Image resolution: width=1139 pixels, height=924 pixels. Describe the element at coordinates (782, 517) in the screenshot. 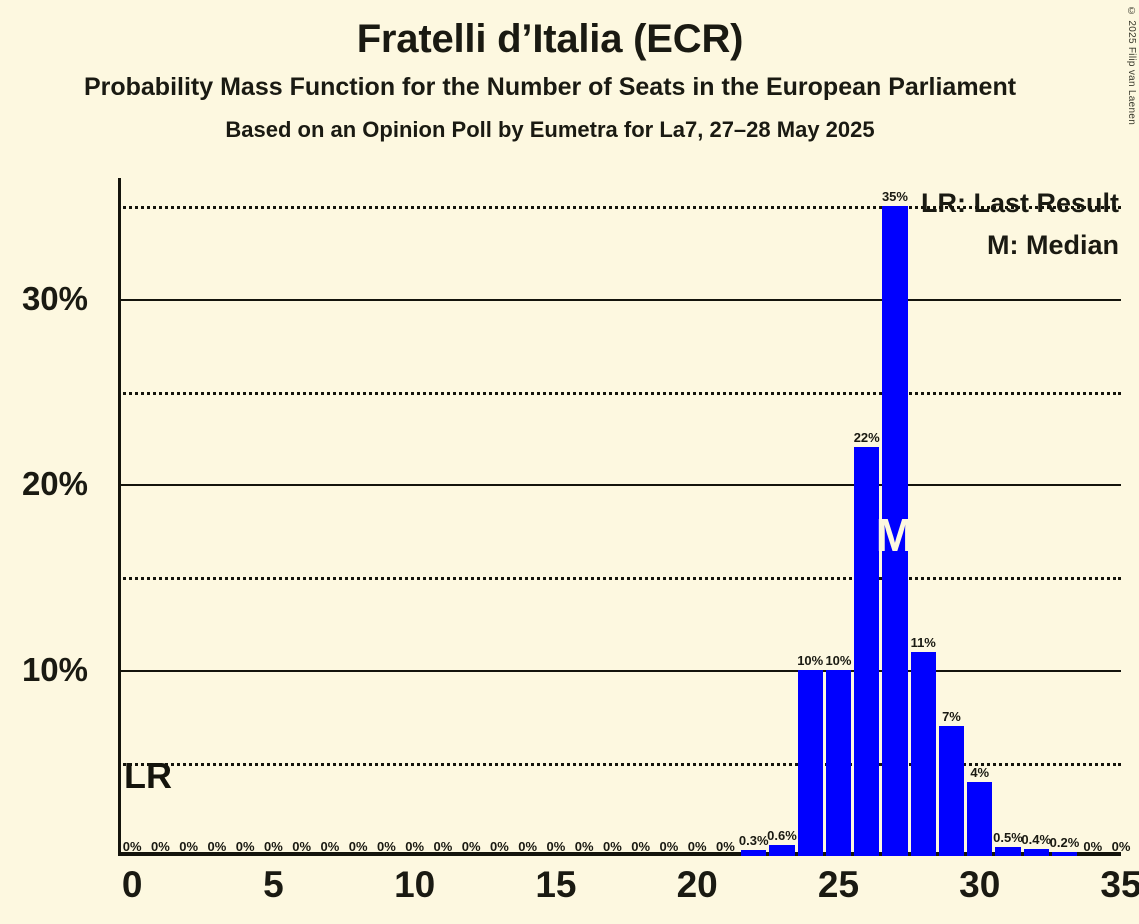

I see `bar-slot: 0.6%` at that location.